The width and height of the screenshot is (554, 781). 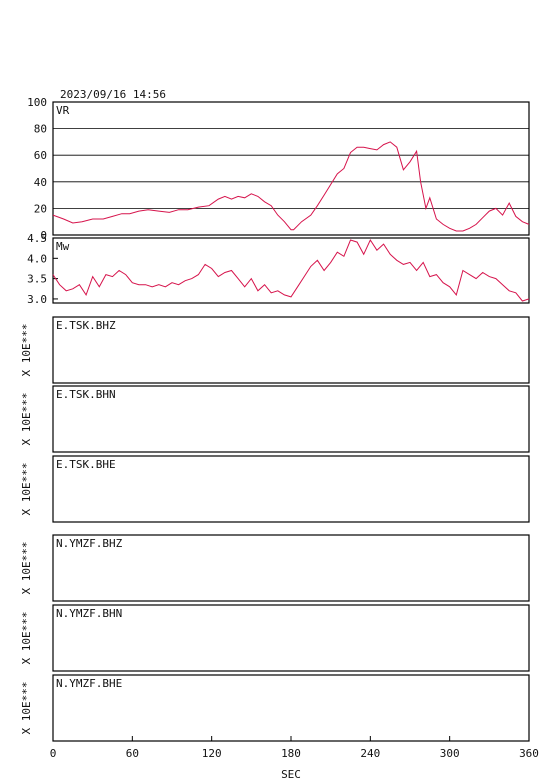 I want to click on vr-y-tick-label: 100, so click(x=37, y=102).